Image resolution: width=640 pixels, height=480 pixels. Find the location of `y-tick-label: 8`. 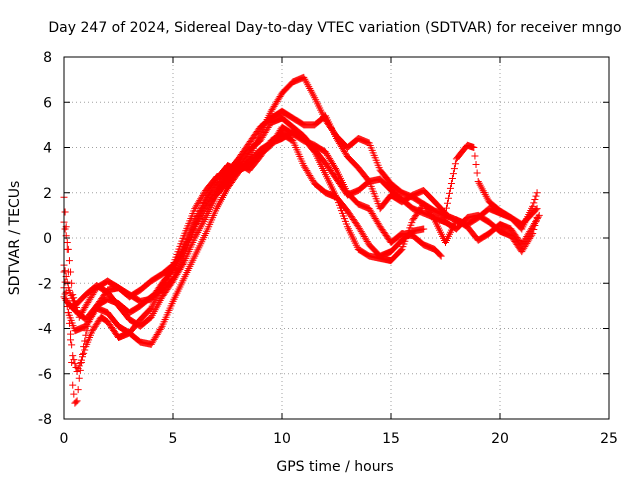

y-tick-label: 8 is located at coordinates (47, 58).